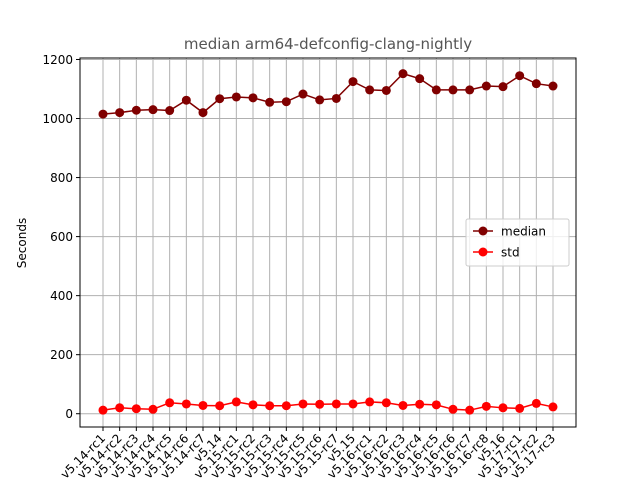 Image resolution: width=640 pixels, height=480 pixels. What do you see at coordinates (328, 406) in the screenshot?
I see `series-line-std` at bounding box center [328, 406].